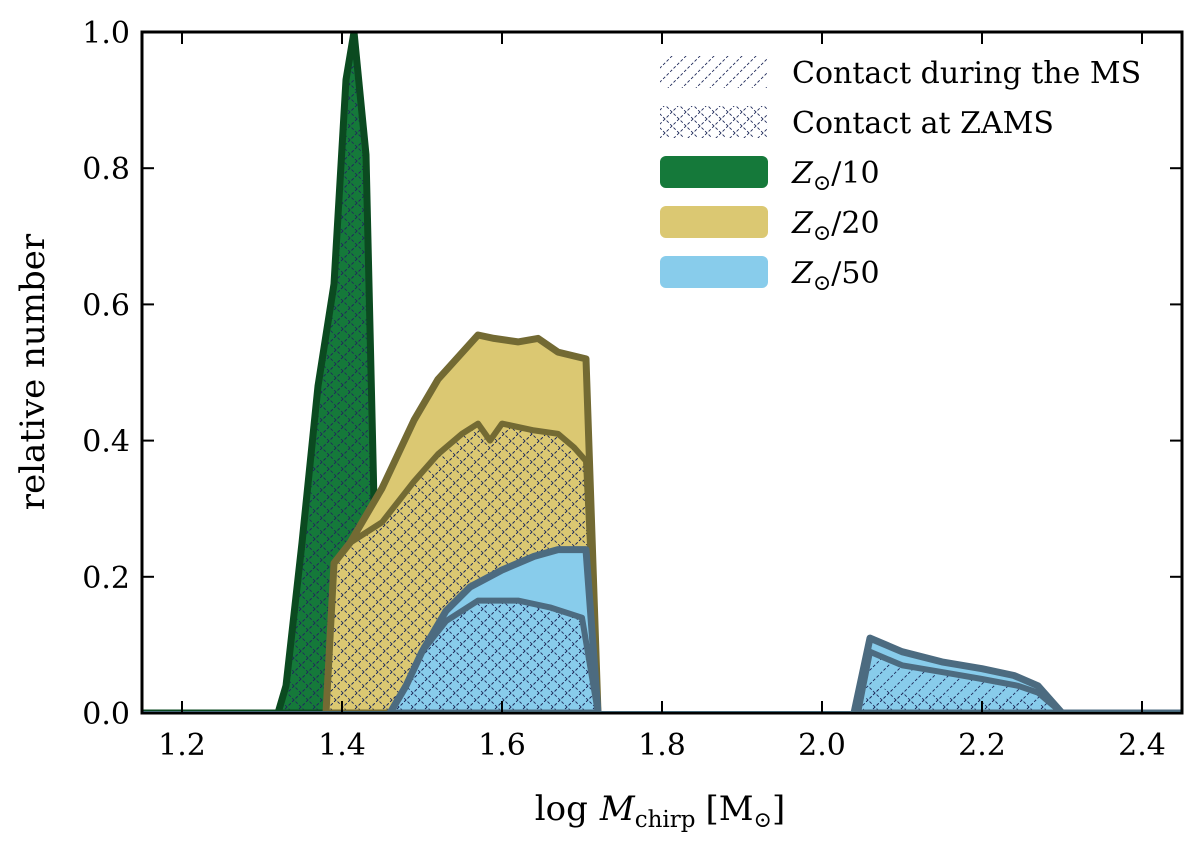  What do you see at coordinates (770, 226) in the screenshot?
I see `legend-entry-3: Z⊙/20` at bounding box center [770, 226].